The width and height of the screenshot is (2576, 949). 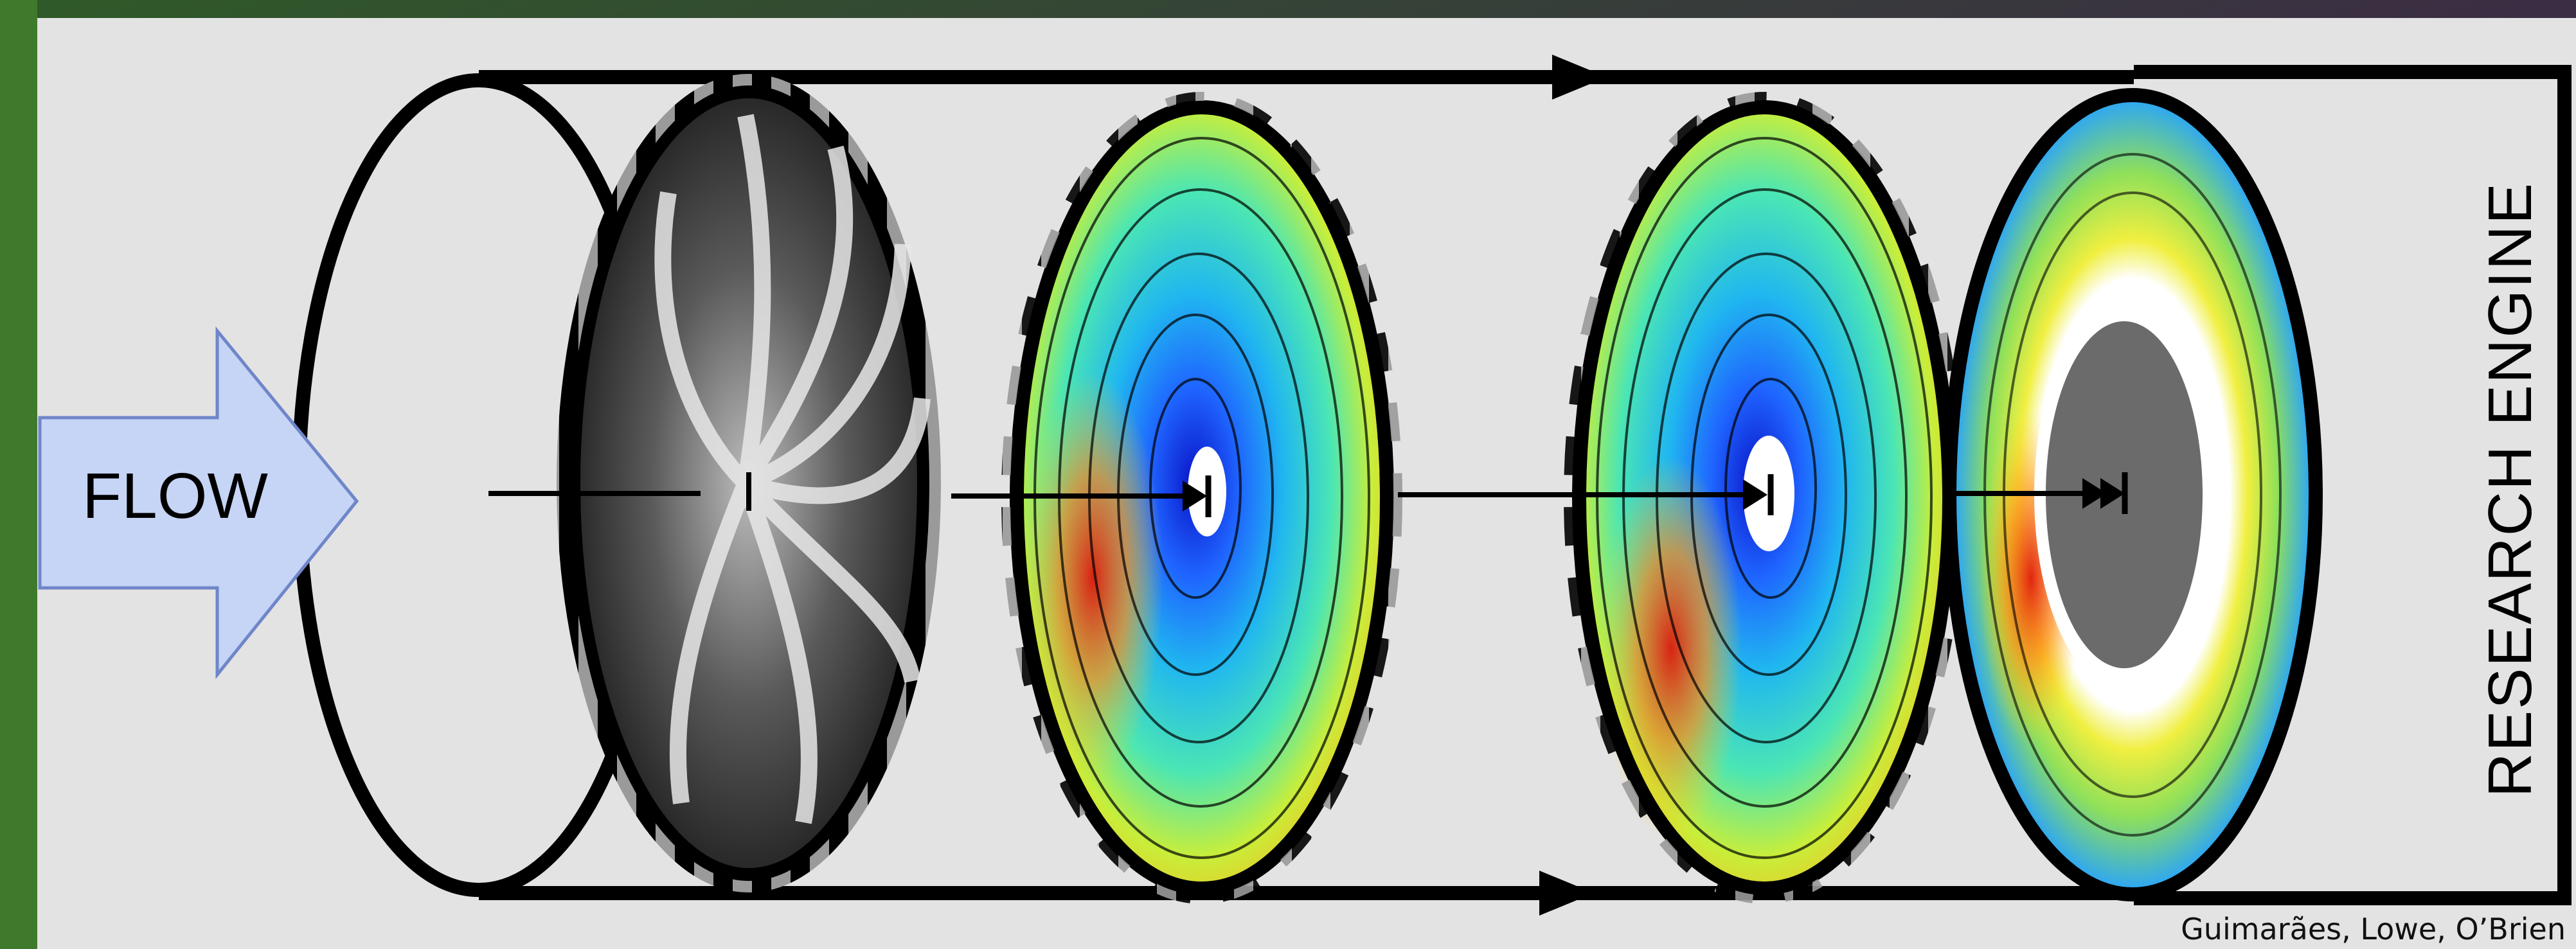 What do you see at coordinates (175, 496) in the screenshot?
I see `flow-label: FLOW` at bounding box center [175, 496].